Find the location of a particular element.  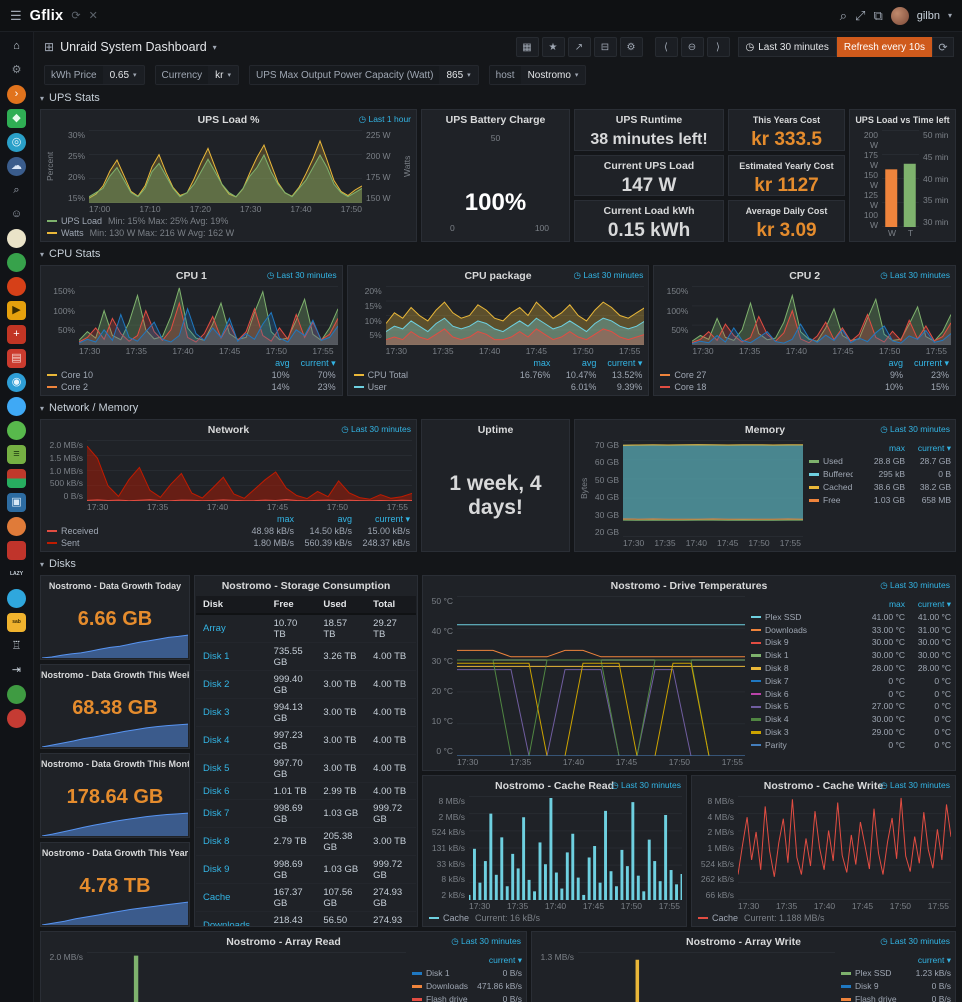

legend-item: Downloads 471.86 kB/s is located at coordinates (467, 986).